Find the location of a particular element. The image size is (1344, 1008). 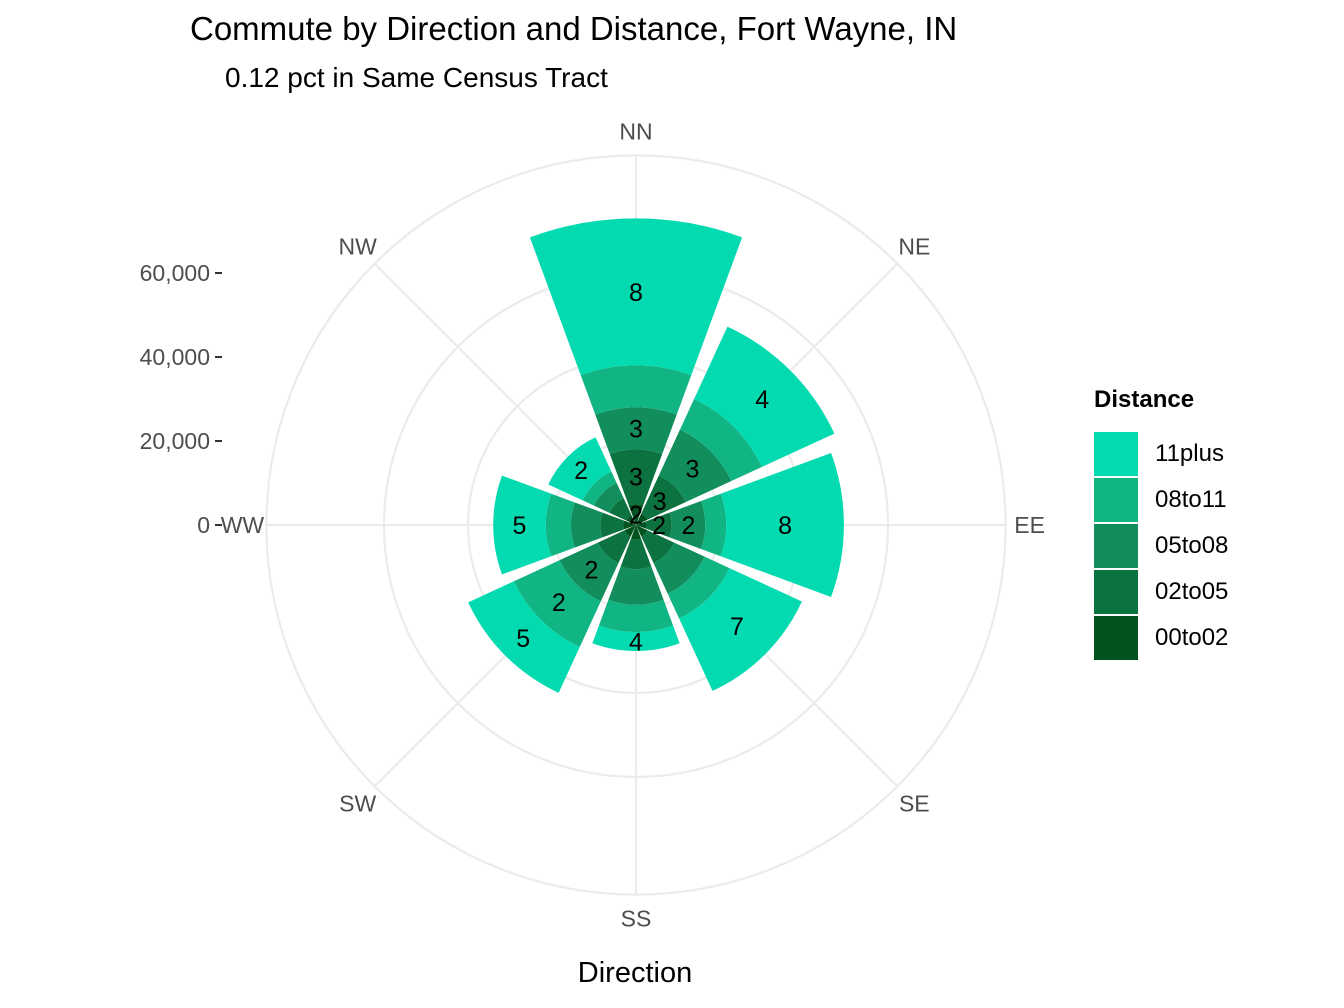

bar-segment-SW-08to11 is located at coordinates (557, 604).